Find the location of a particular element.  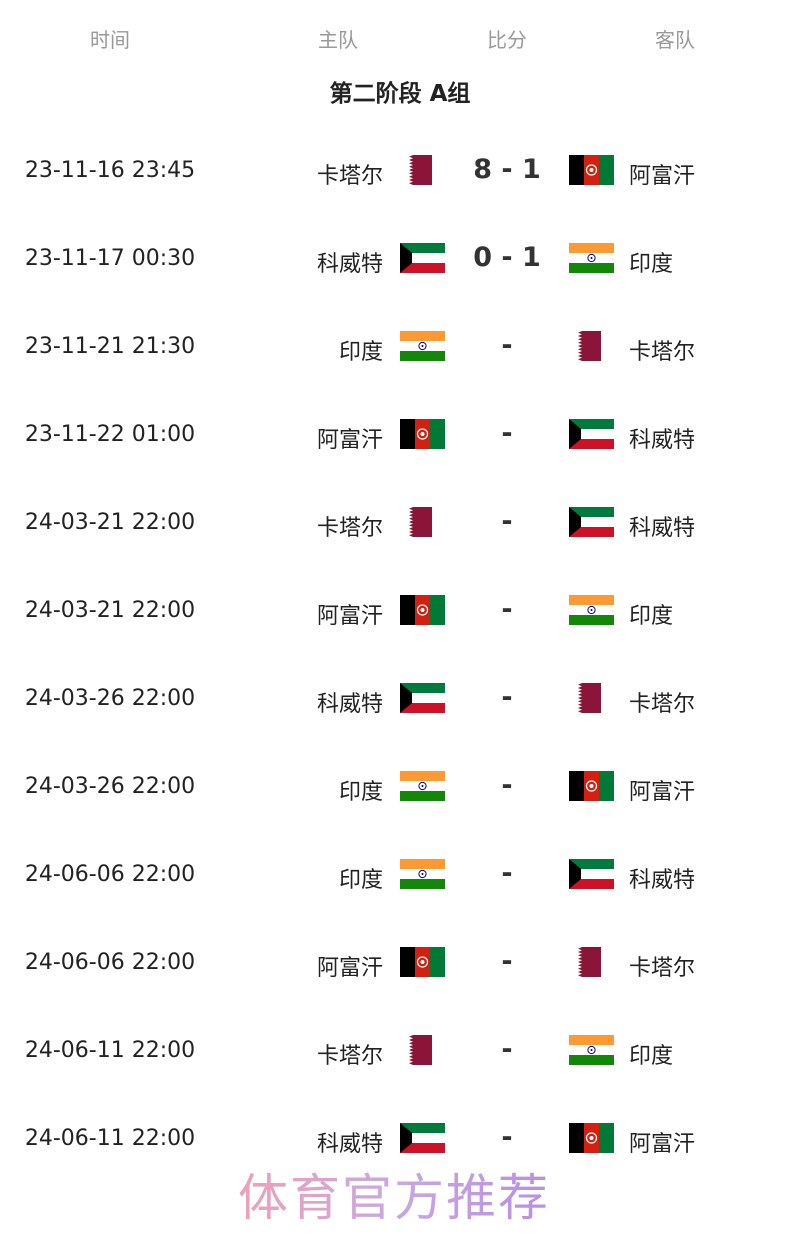

match-row: 23-11-16 23:45 卡塔尔 8 - 1 阿富汗 is located at coordinates (400, 170).